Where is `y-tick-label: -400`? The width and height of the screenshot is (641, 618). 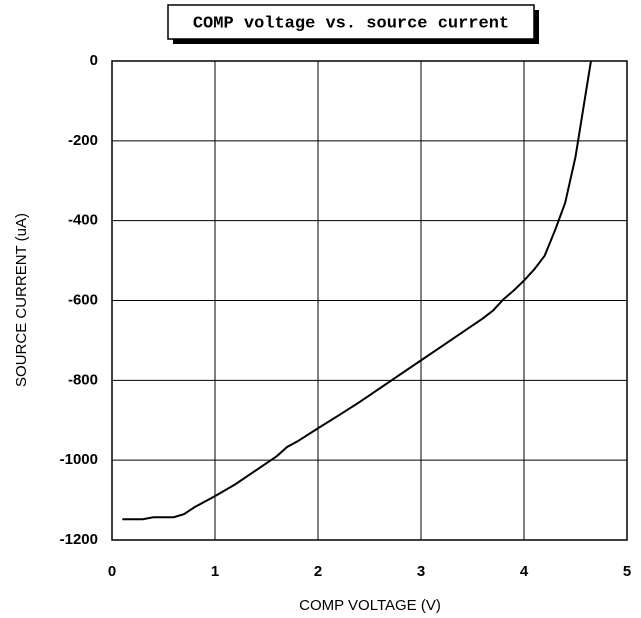
y-tick-label: -400 is located at coordinates (83, 220).